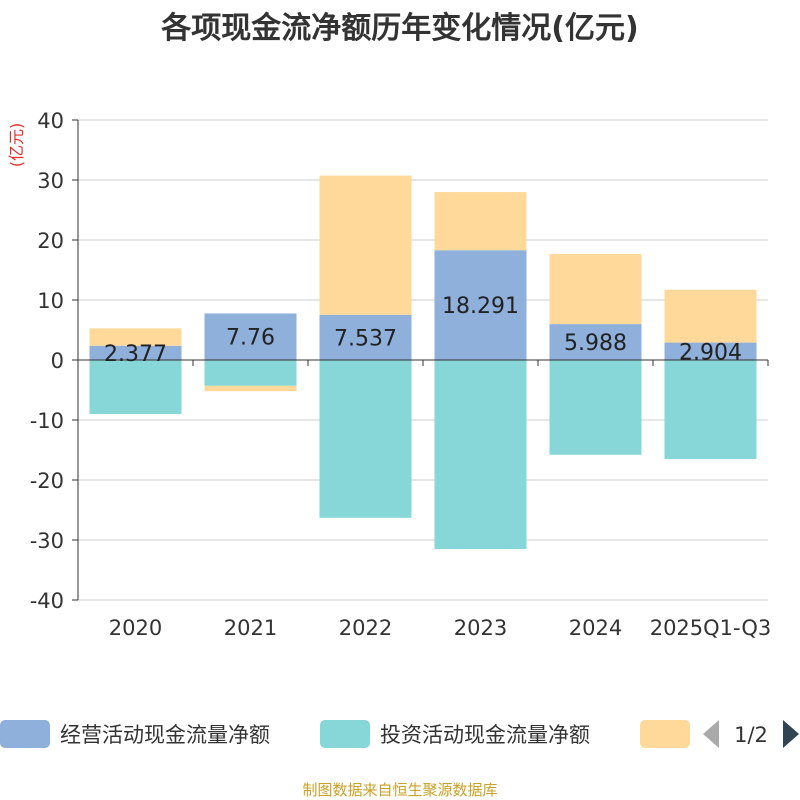  Describe the element at coordinates (480, 628) in the screenshot. I see `x-tick-label: 2023` at that location.